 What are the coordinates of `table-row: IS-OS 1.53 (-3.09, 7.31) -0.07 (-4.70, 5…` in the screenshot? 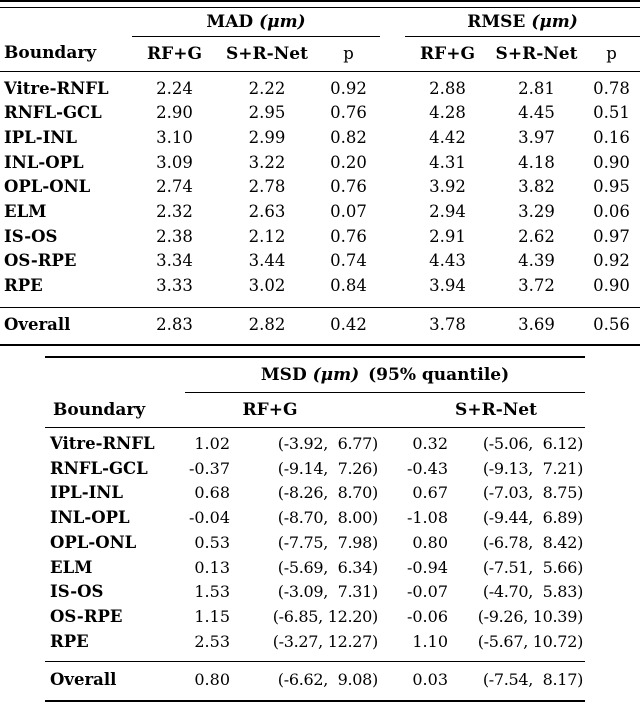 It's located at (315, 592).